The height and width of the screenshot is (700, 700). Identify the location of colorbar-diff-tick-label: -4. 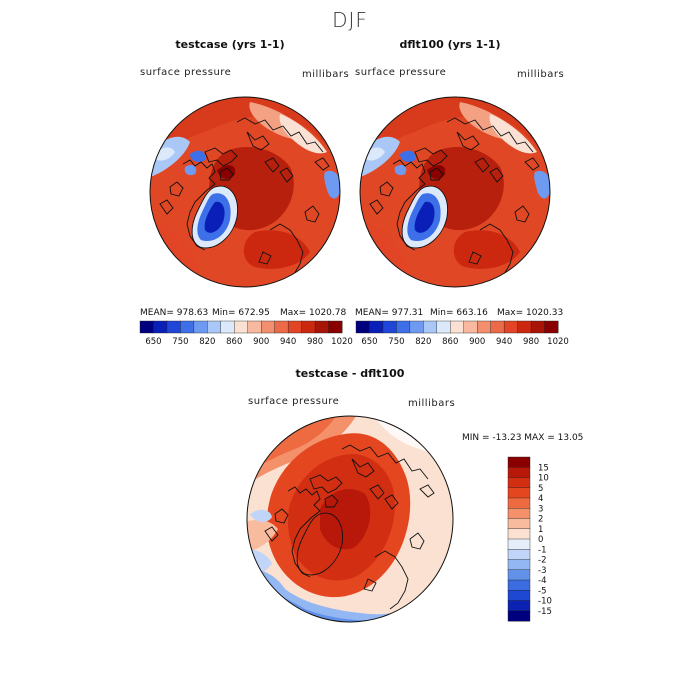
(542, 581).